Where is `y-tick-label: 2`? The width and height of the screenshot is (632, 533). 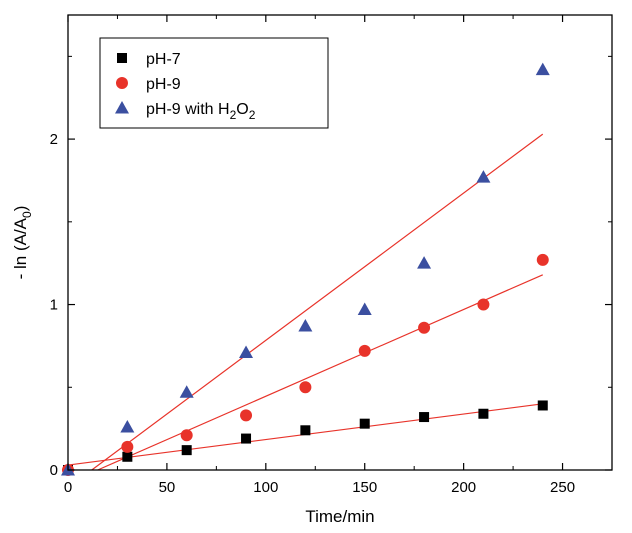
y-tick-label: 2 is located at coordinates (54, 139).